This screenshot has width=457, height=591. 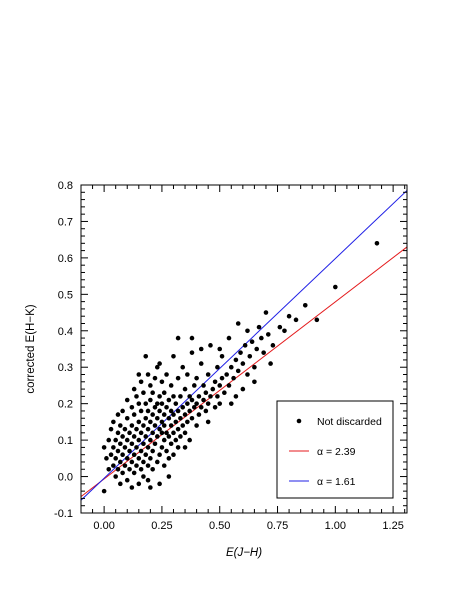 What do you see at coordinates (277, 526) in the screenshot?
I see `x-tick-label: 0.75` at bounding box center [277, 526].